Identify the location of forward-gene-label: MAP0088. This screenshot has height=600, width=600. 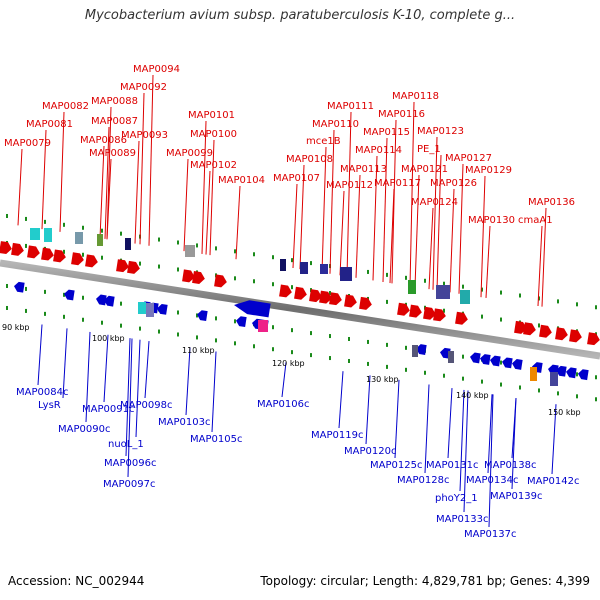
(114, 101).